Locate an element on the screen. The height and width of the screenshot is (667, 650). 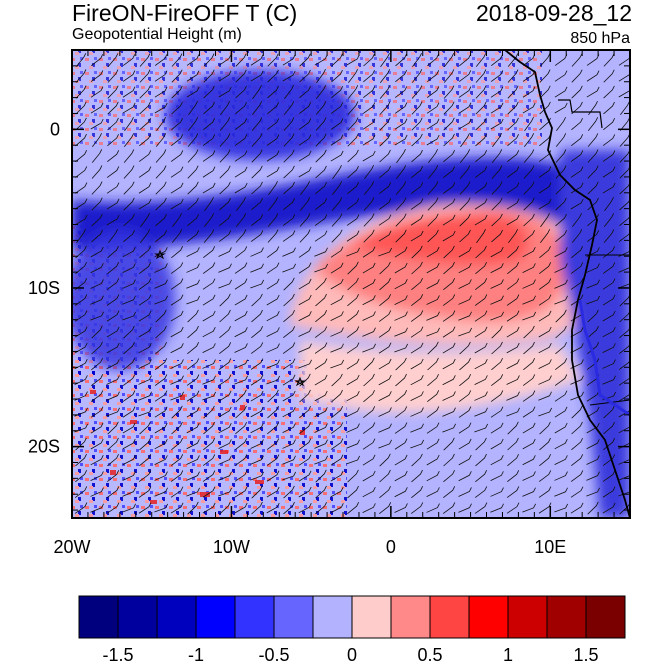
colorbar-tick-label: 1.5 is located at coordinates (586, 655).